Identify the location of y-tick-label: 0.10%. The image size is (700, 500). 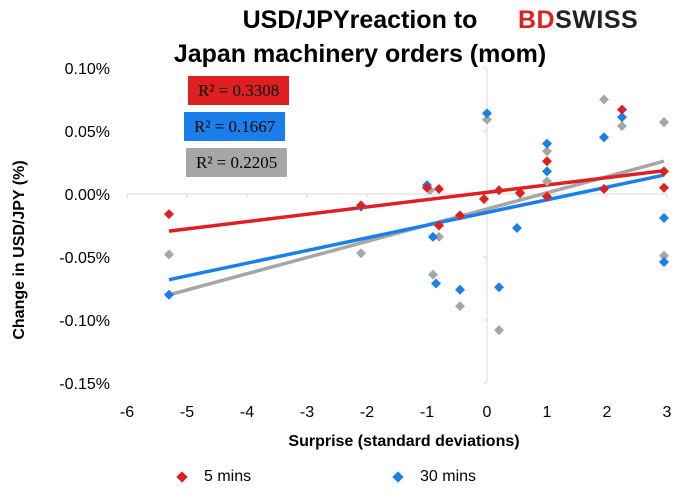
(87, 69).